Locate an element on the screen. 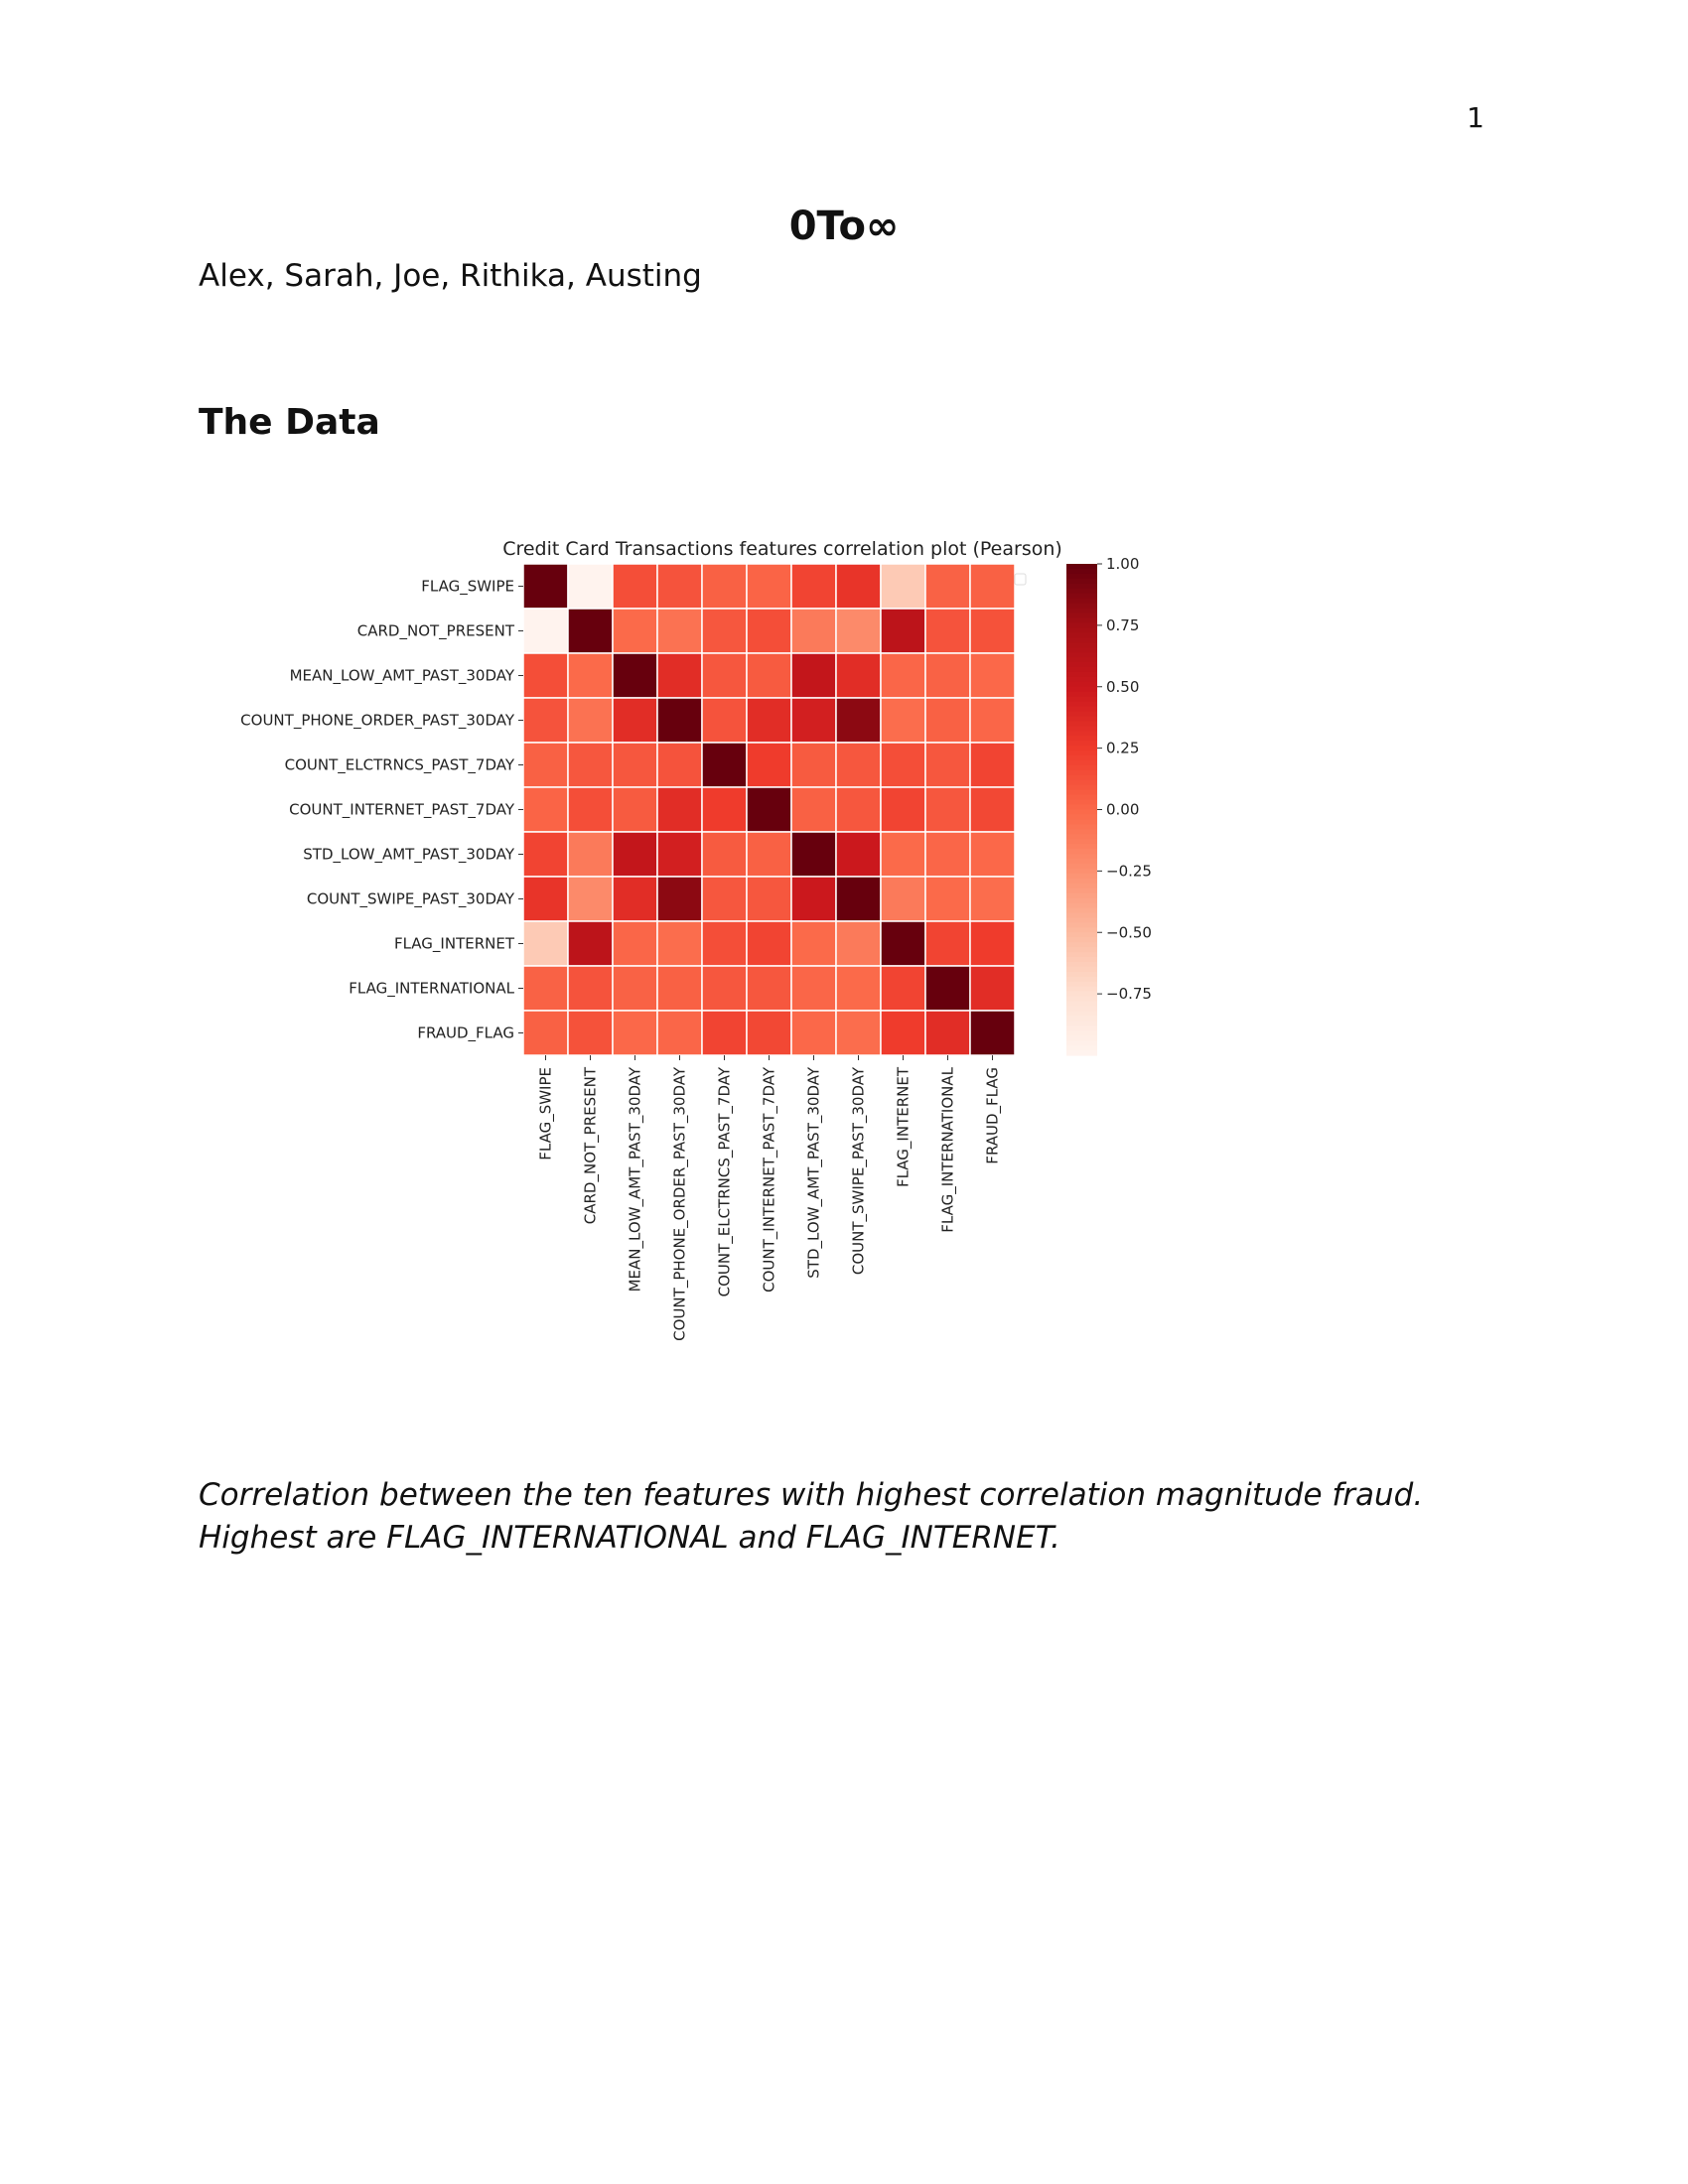 The width and height of the screenshot is (1688, 2184). colorbar-tick-label: −0.75 is located at coordinates (1129, 994).